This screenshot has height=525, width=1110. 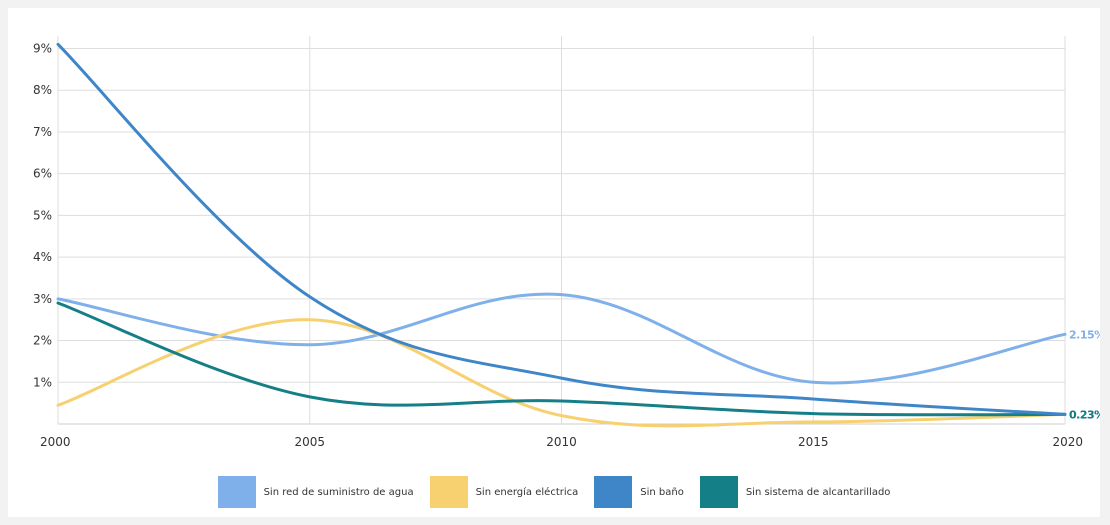 I want to click on y-tick-label: 2%, so click(x=42, y=341).